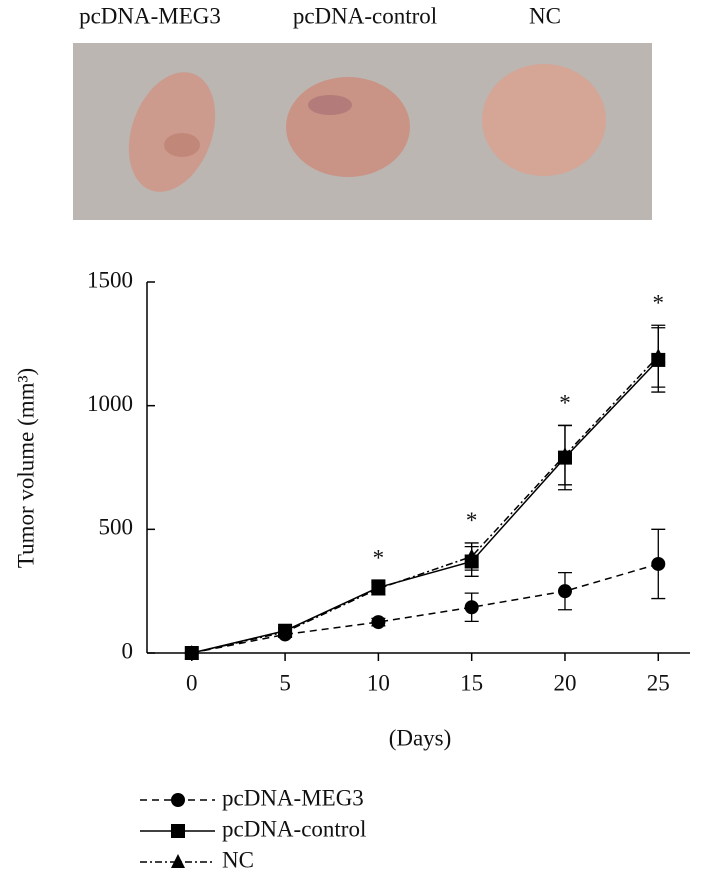 The image size is (709, 892). I want to click on photo-label: pcDNA-MEG3, so click(150, 15).